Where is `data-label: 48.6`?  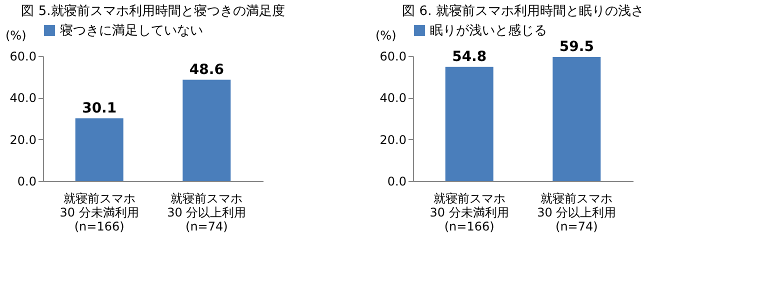
data-label: 48.6 is located at coordinates (206, 70).